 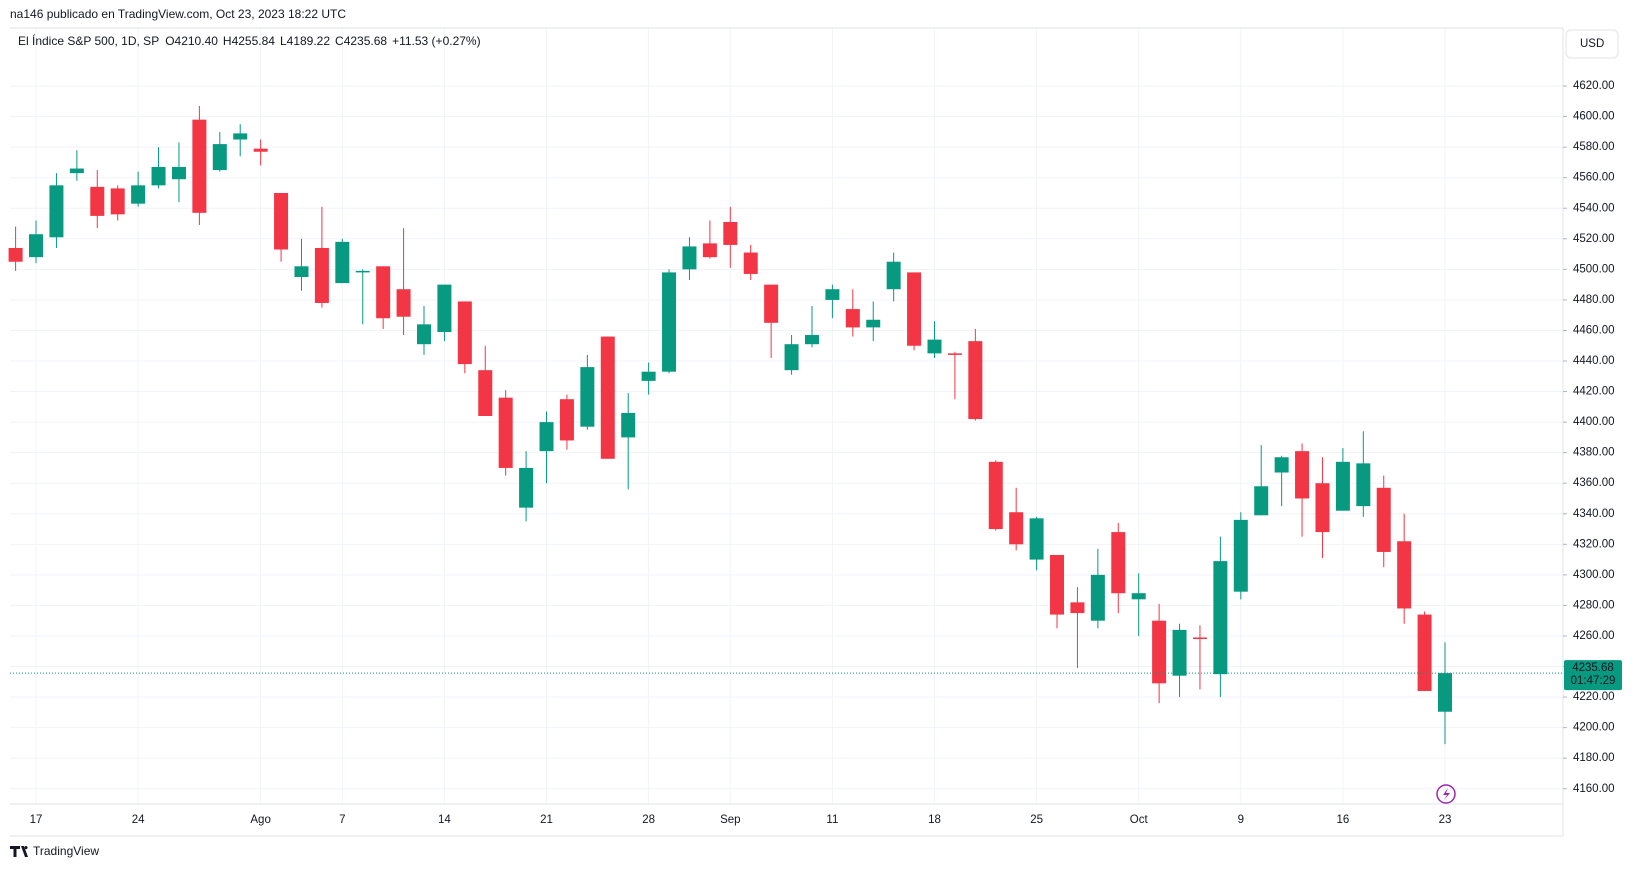 I want to click on y-tick-label: 4620.00, so click(x=1594, y=86).